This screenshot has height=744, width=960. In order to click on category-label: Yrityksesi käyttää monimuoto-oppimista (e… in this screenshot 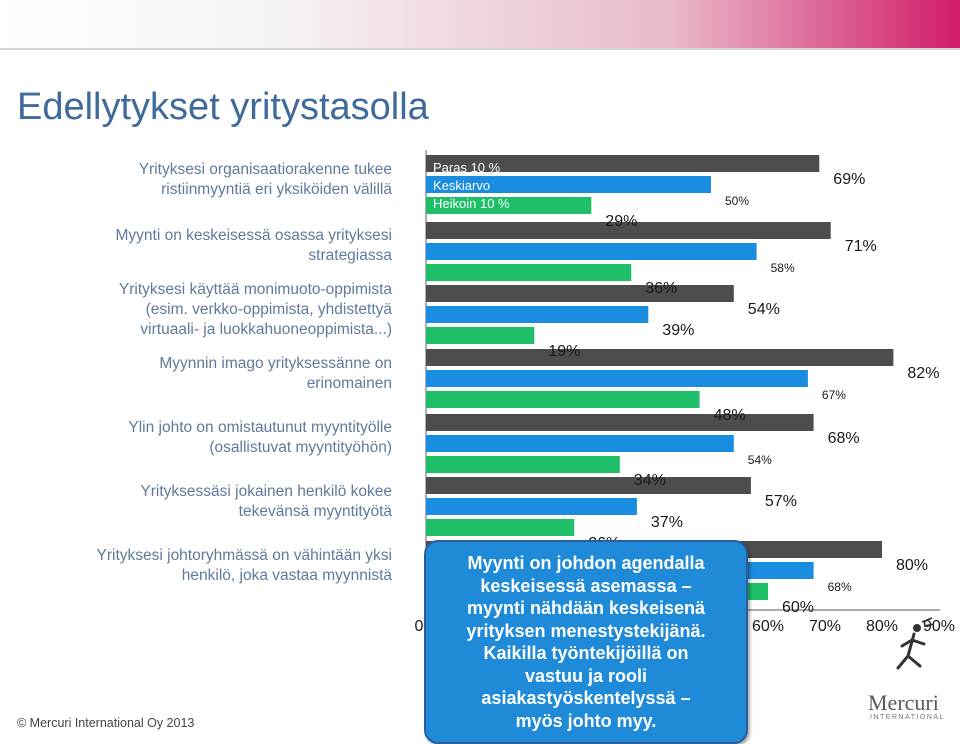, I will do `click(222, 310)`.